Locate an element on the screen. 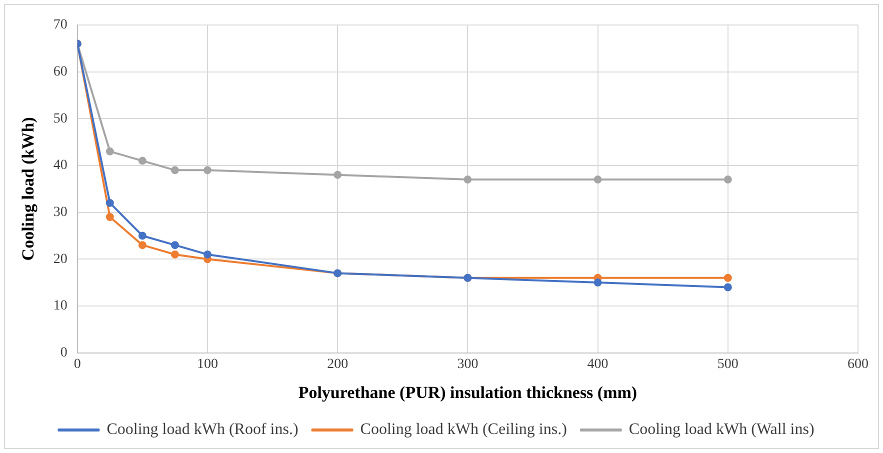 The height and width of the screenshot is (453, 883). y-tick-label: 50 is located at coordinates (60, 118).